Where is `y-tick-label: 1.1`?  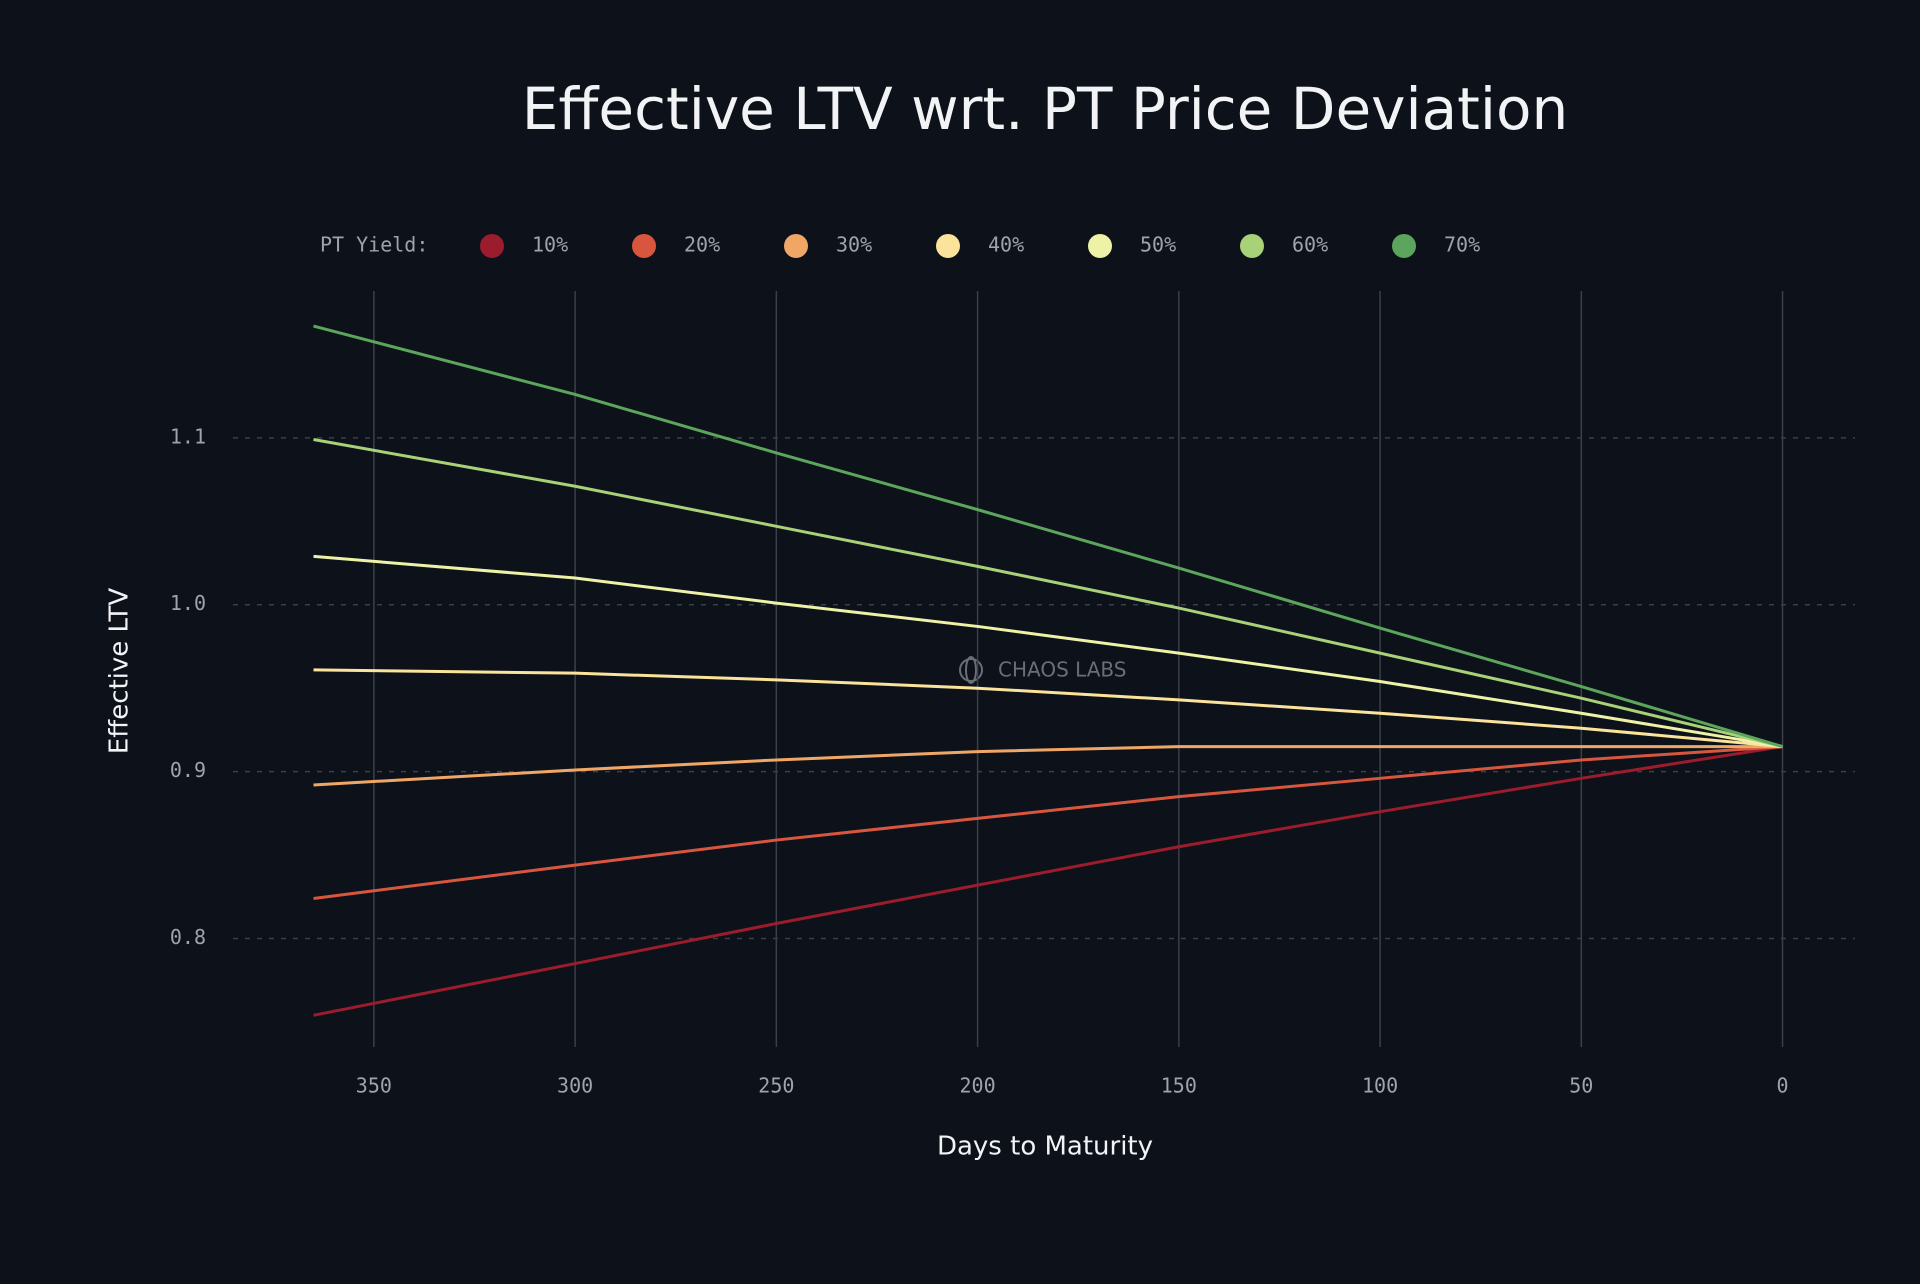
y-tick-label: 1.1 is located at coordinates (188, 436).